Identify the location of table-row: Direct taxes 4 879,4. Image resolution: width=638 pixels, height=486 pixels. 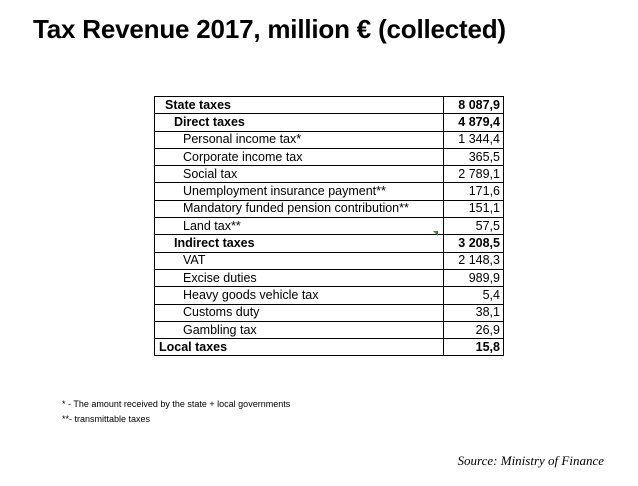
(328, 122).